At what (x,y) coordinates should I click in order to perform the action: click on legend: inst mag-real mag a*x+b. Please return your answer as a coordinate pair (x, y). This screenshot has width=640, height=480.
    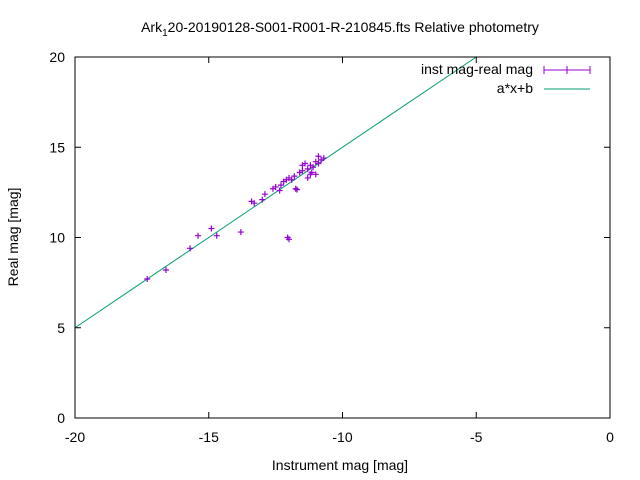
    Looking at the image, I should click on (506, 78).